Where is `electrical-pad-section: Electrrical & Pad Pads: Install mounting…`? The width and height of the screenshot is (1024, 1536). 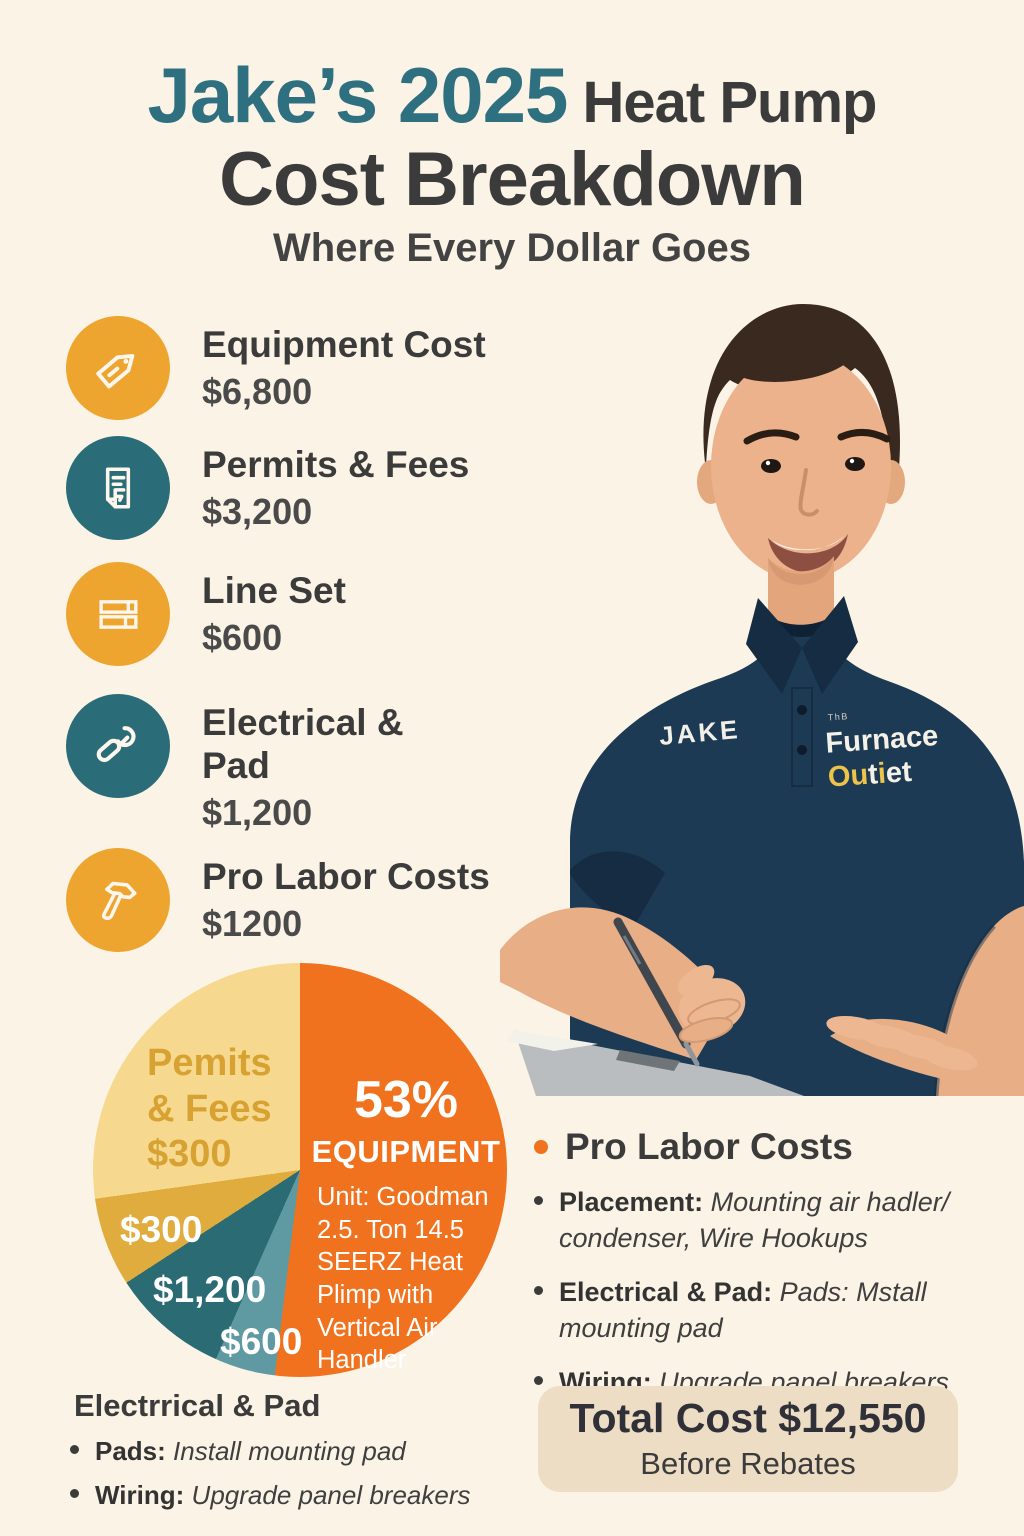 electrical-pad-section: Electrrical & Pad Pads: Install mounting… is located at coordinates (295, 1455).